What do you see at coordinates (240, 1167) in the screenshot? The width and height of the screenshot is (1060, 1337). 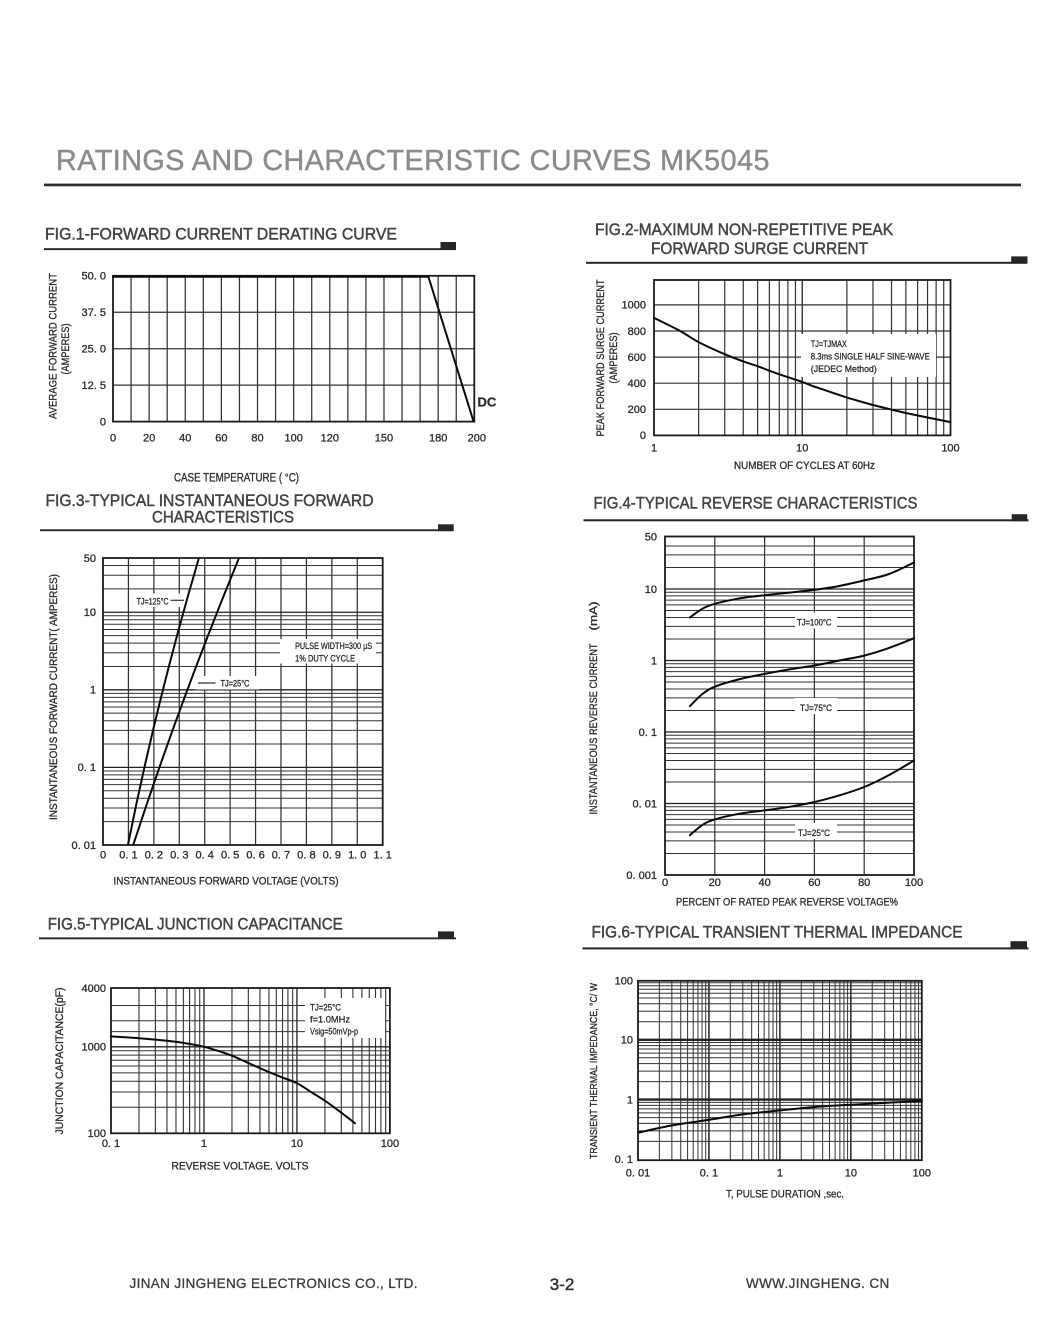 I see `svg-text: REVERSE VOLTAGE. VOLTS` at bounding box center [240, 1167].